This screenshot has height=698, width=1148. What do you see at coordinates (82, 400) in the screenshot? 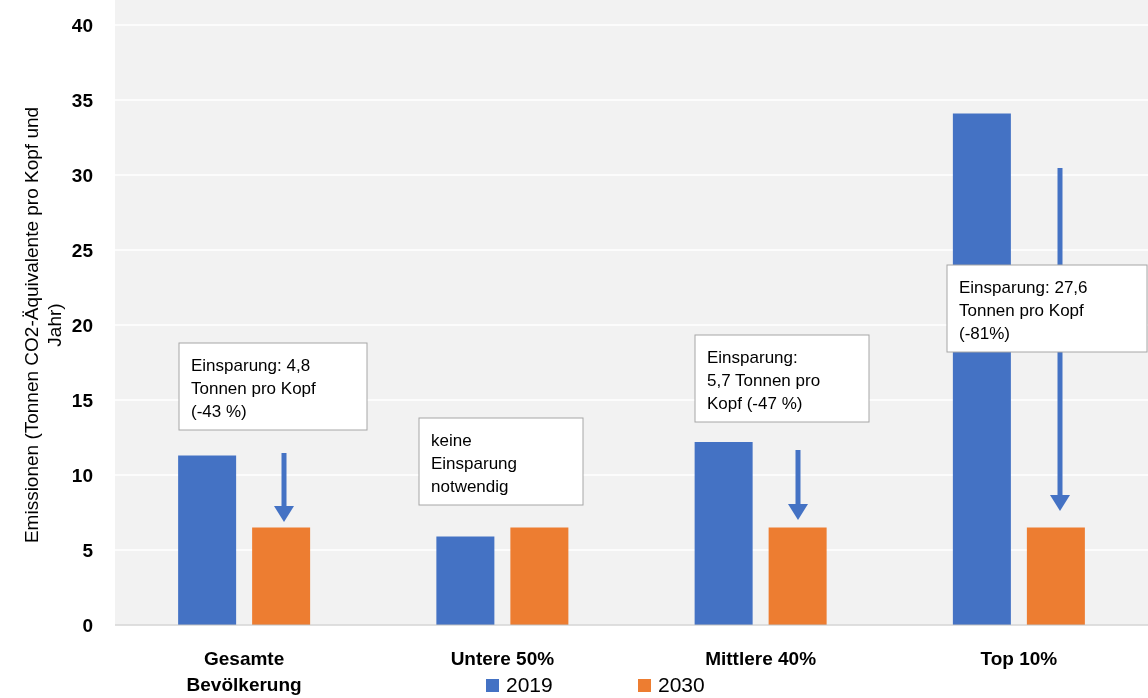
I see `y-tick-label: 15` at bounding box center [82, 400].